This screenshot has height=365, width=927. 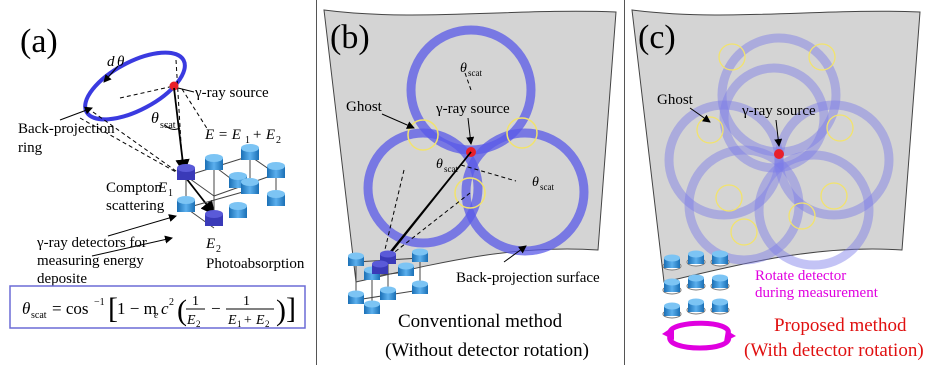 What do you see at coordinates (62, 279) in the screenshot?
I see `detectors-label-3: deposite` at bounding box center [62, 279].